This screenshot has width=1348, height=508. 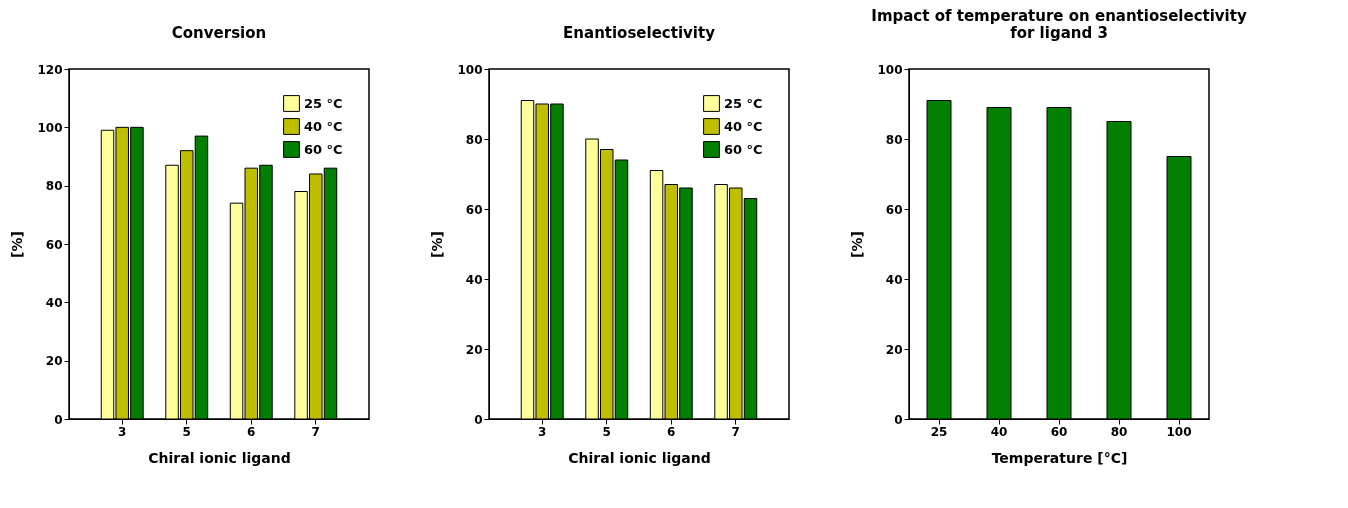 What do you see at coordinates (1059, 457) in the screenshot?
I see `x-axis-title: Temperature [°C]` at bounding box center [1059, 457].